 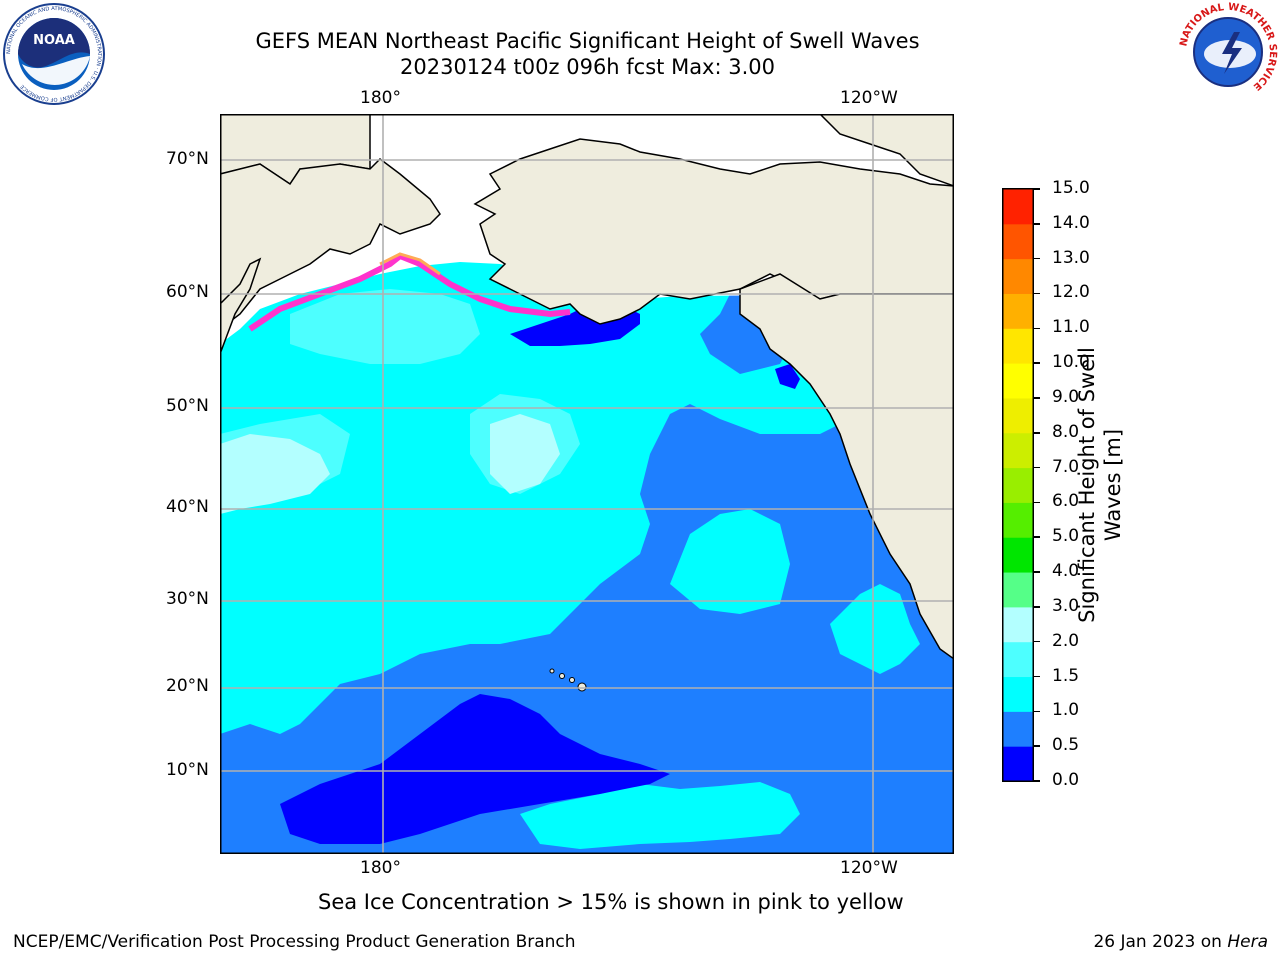 What do you see at coordinates (475, 769) in the screenshot?
I see `swell-region-lt-0.5m` at bounding box center [475, 769].